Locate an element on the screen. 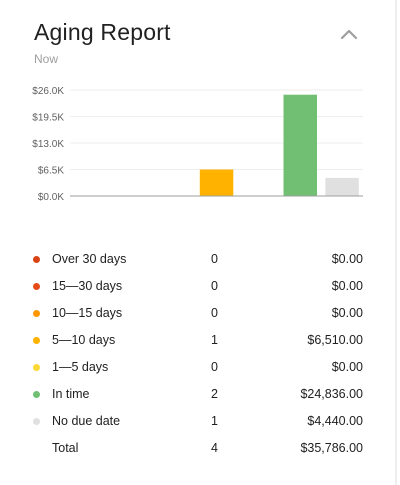 This screenshot has width=400, height=485. total-label: Total is located at coordinates (65, 448).